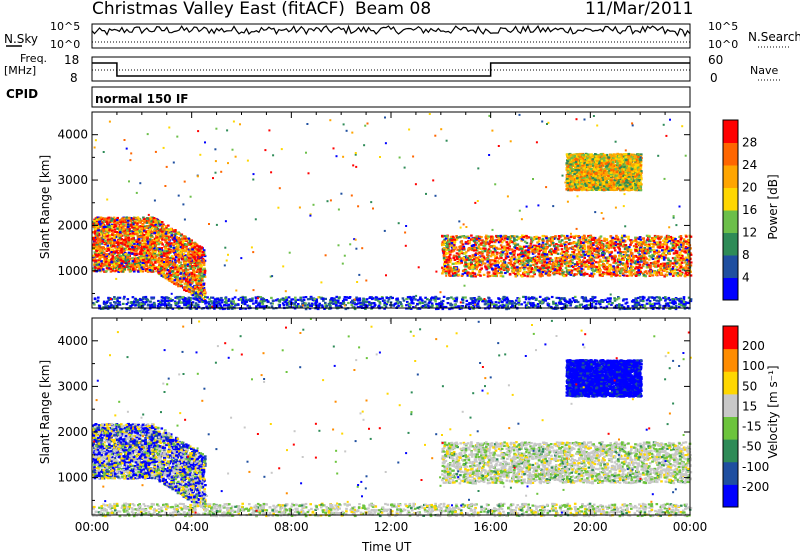 This screenshot has width=800, height=554. What do you see at coordinates (749, 233) in the screenshot?
I see `power-colorbar-tick-label: 12` at bounding box center [749, 233].